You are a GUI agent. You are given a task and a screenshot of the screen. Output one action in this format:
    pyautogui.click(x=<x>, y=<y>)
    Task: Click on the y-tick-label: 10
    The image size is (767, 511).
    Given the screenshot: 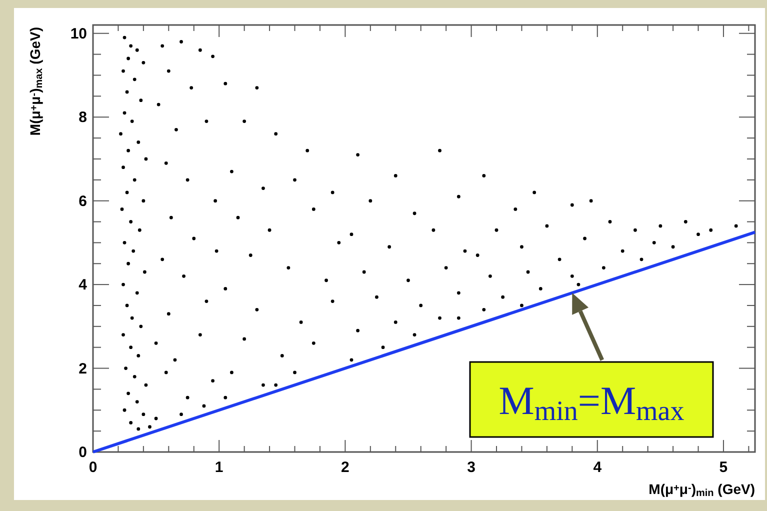 What is the action you would take?
    pyautogui.click(x=78, y=33)
    